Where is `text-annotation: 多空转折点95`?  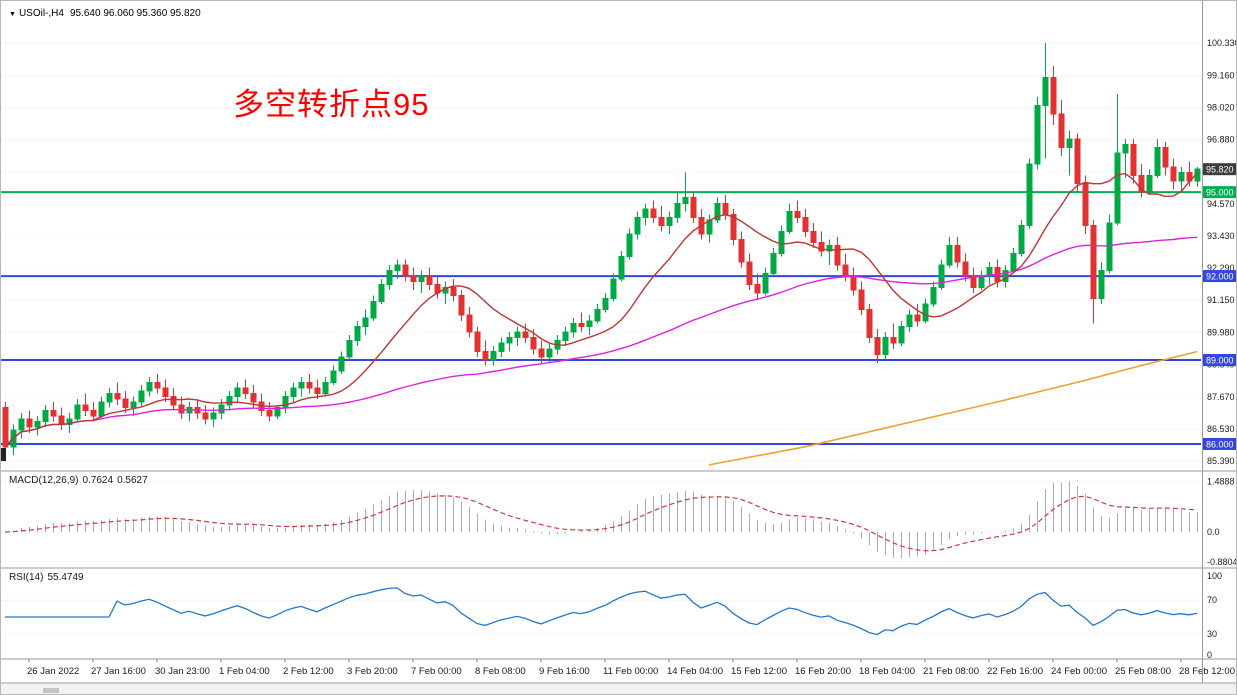
text-annotation: 多空转折点95 is located at coordinates (331, 104).